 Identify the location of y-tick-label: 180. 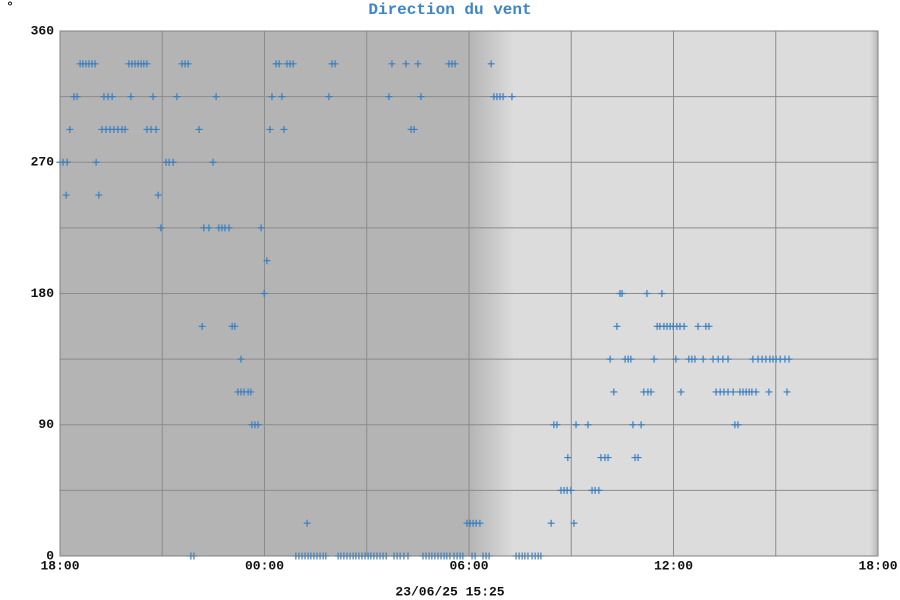
(43, 293).